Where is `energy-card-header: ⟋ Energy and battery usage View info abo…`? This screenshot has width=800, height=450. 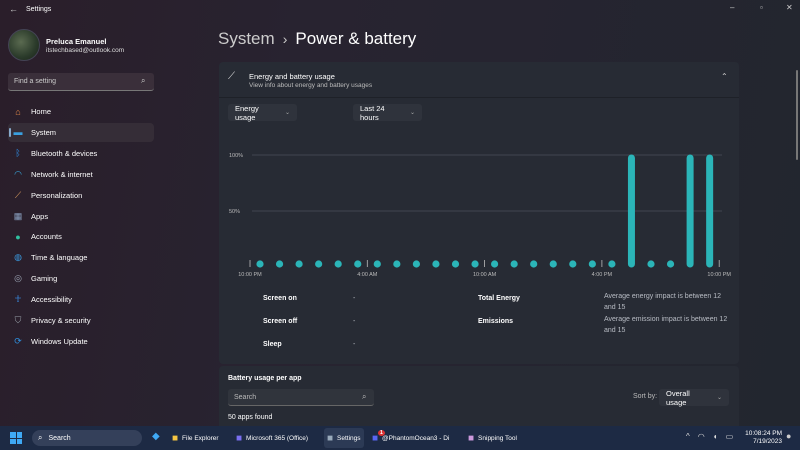 energy-card-header: ⟋ Energy and battery usage View info abo… is located at coordinates (479, 80).